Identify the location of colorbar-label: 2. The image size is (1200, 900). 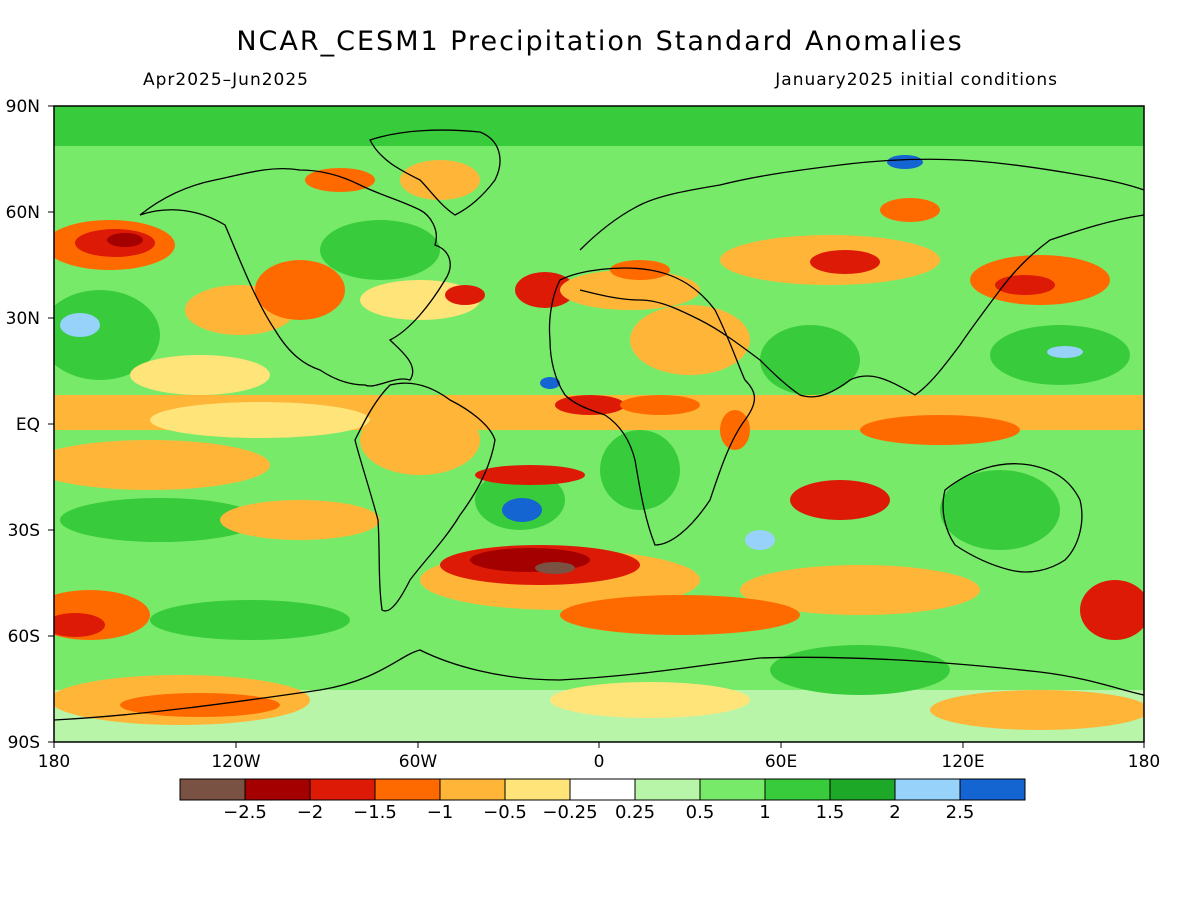
(894, 812).